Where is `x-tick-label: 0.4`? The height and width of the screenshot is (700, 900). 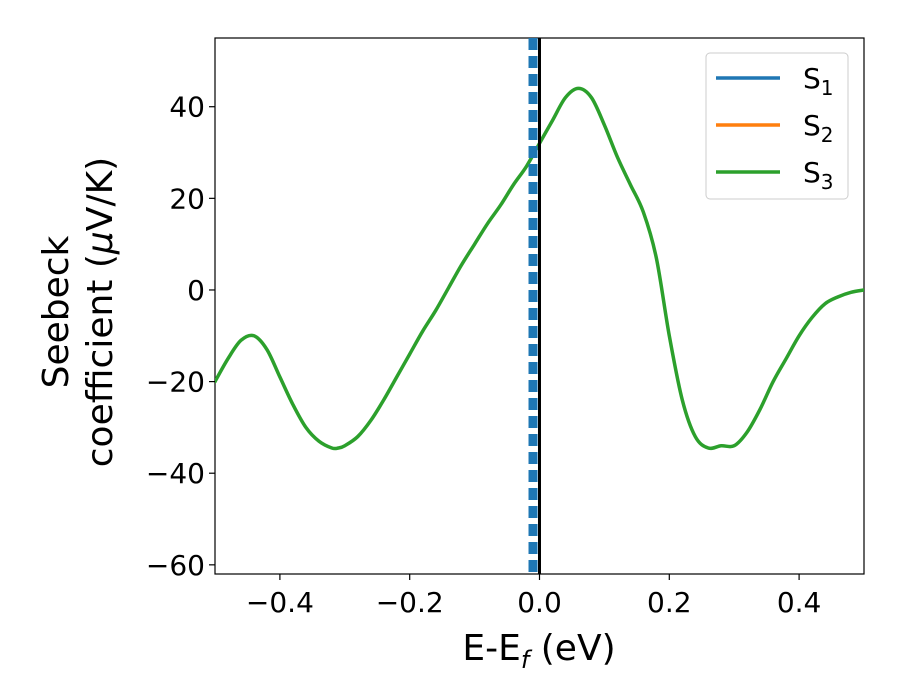
x-tick-label: 0.4 is located at coordinates (799, 602).